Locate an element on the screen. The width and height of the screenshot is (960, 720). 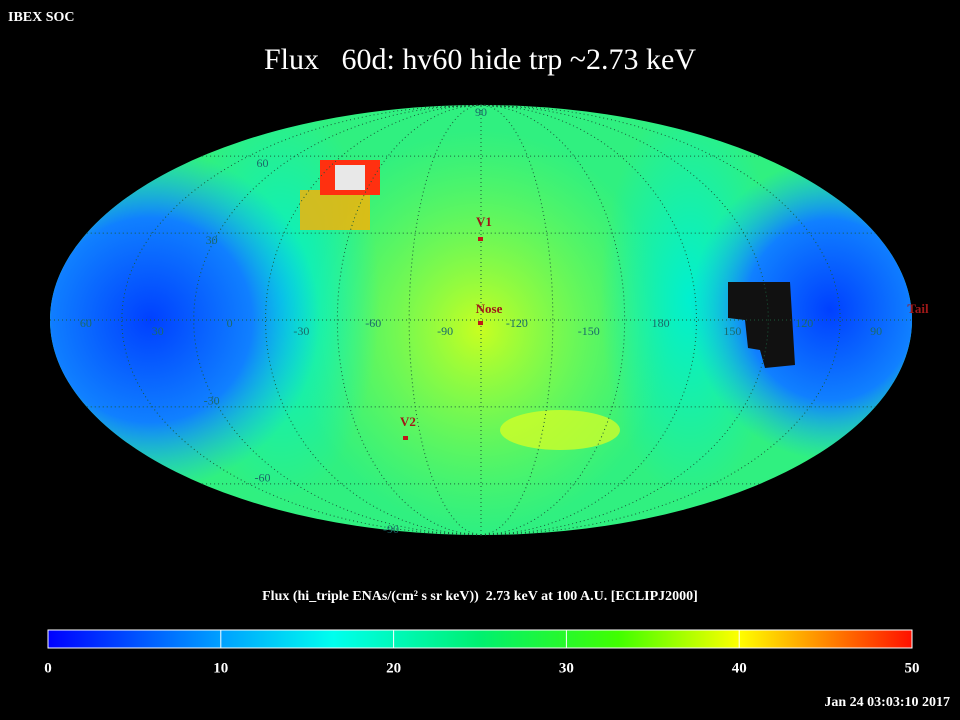
tail-label: Tail is located at coordinates (918, 308).